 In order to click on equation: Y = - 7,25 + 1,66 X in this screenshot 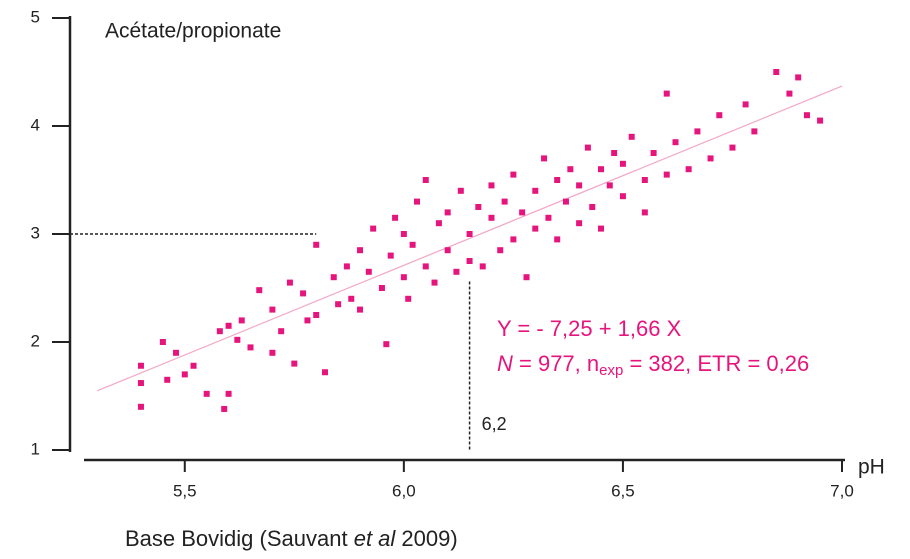, I will do `click(589, 328)`.